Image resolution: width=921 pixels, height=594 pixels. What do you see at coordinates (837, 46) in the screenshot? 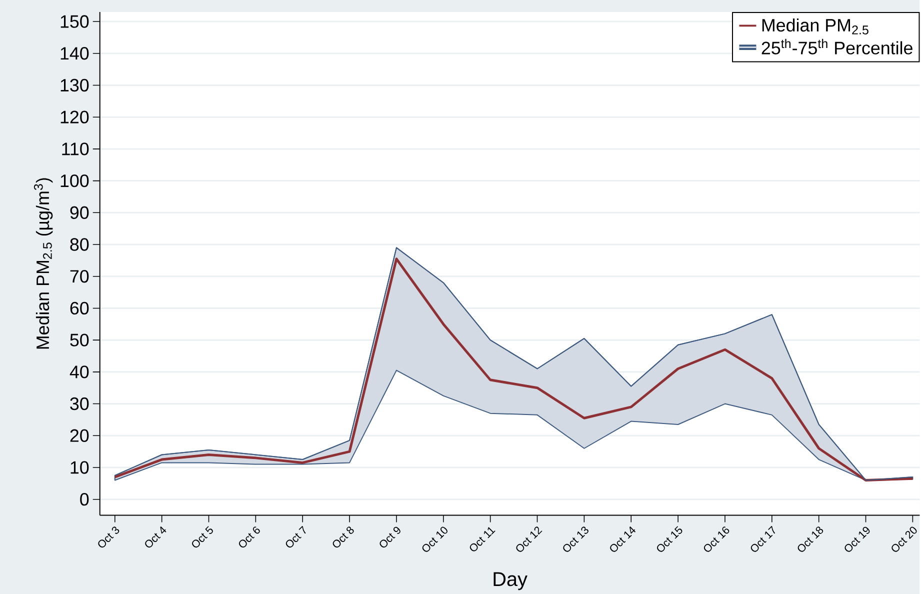
I see `legend-label: 25$^{th}$-75$^{th}$ Percentile` at bounding box center [837, 46].